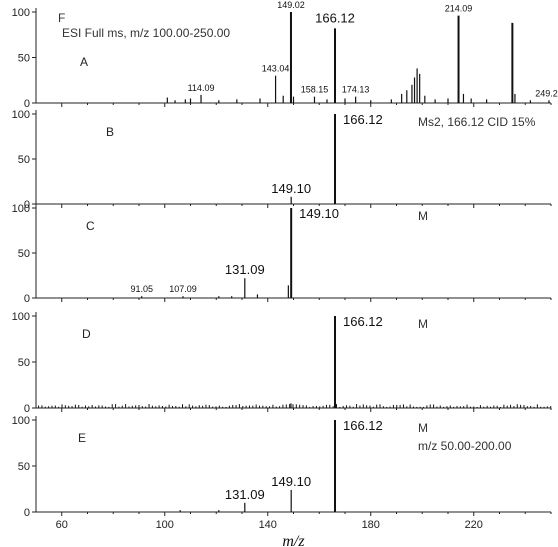 The height and width of the screenshot is (547, 558). I want to click on x-tick-label: 220, so click(474, 525).